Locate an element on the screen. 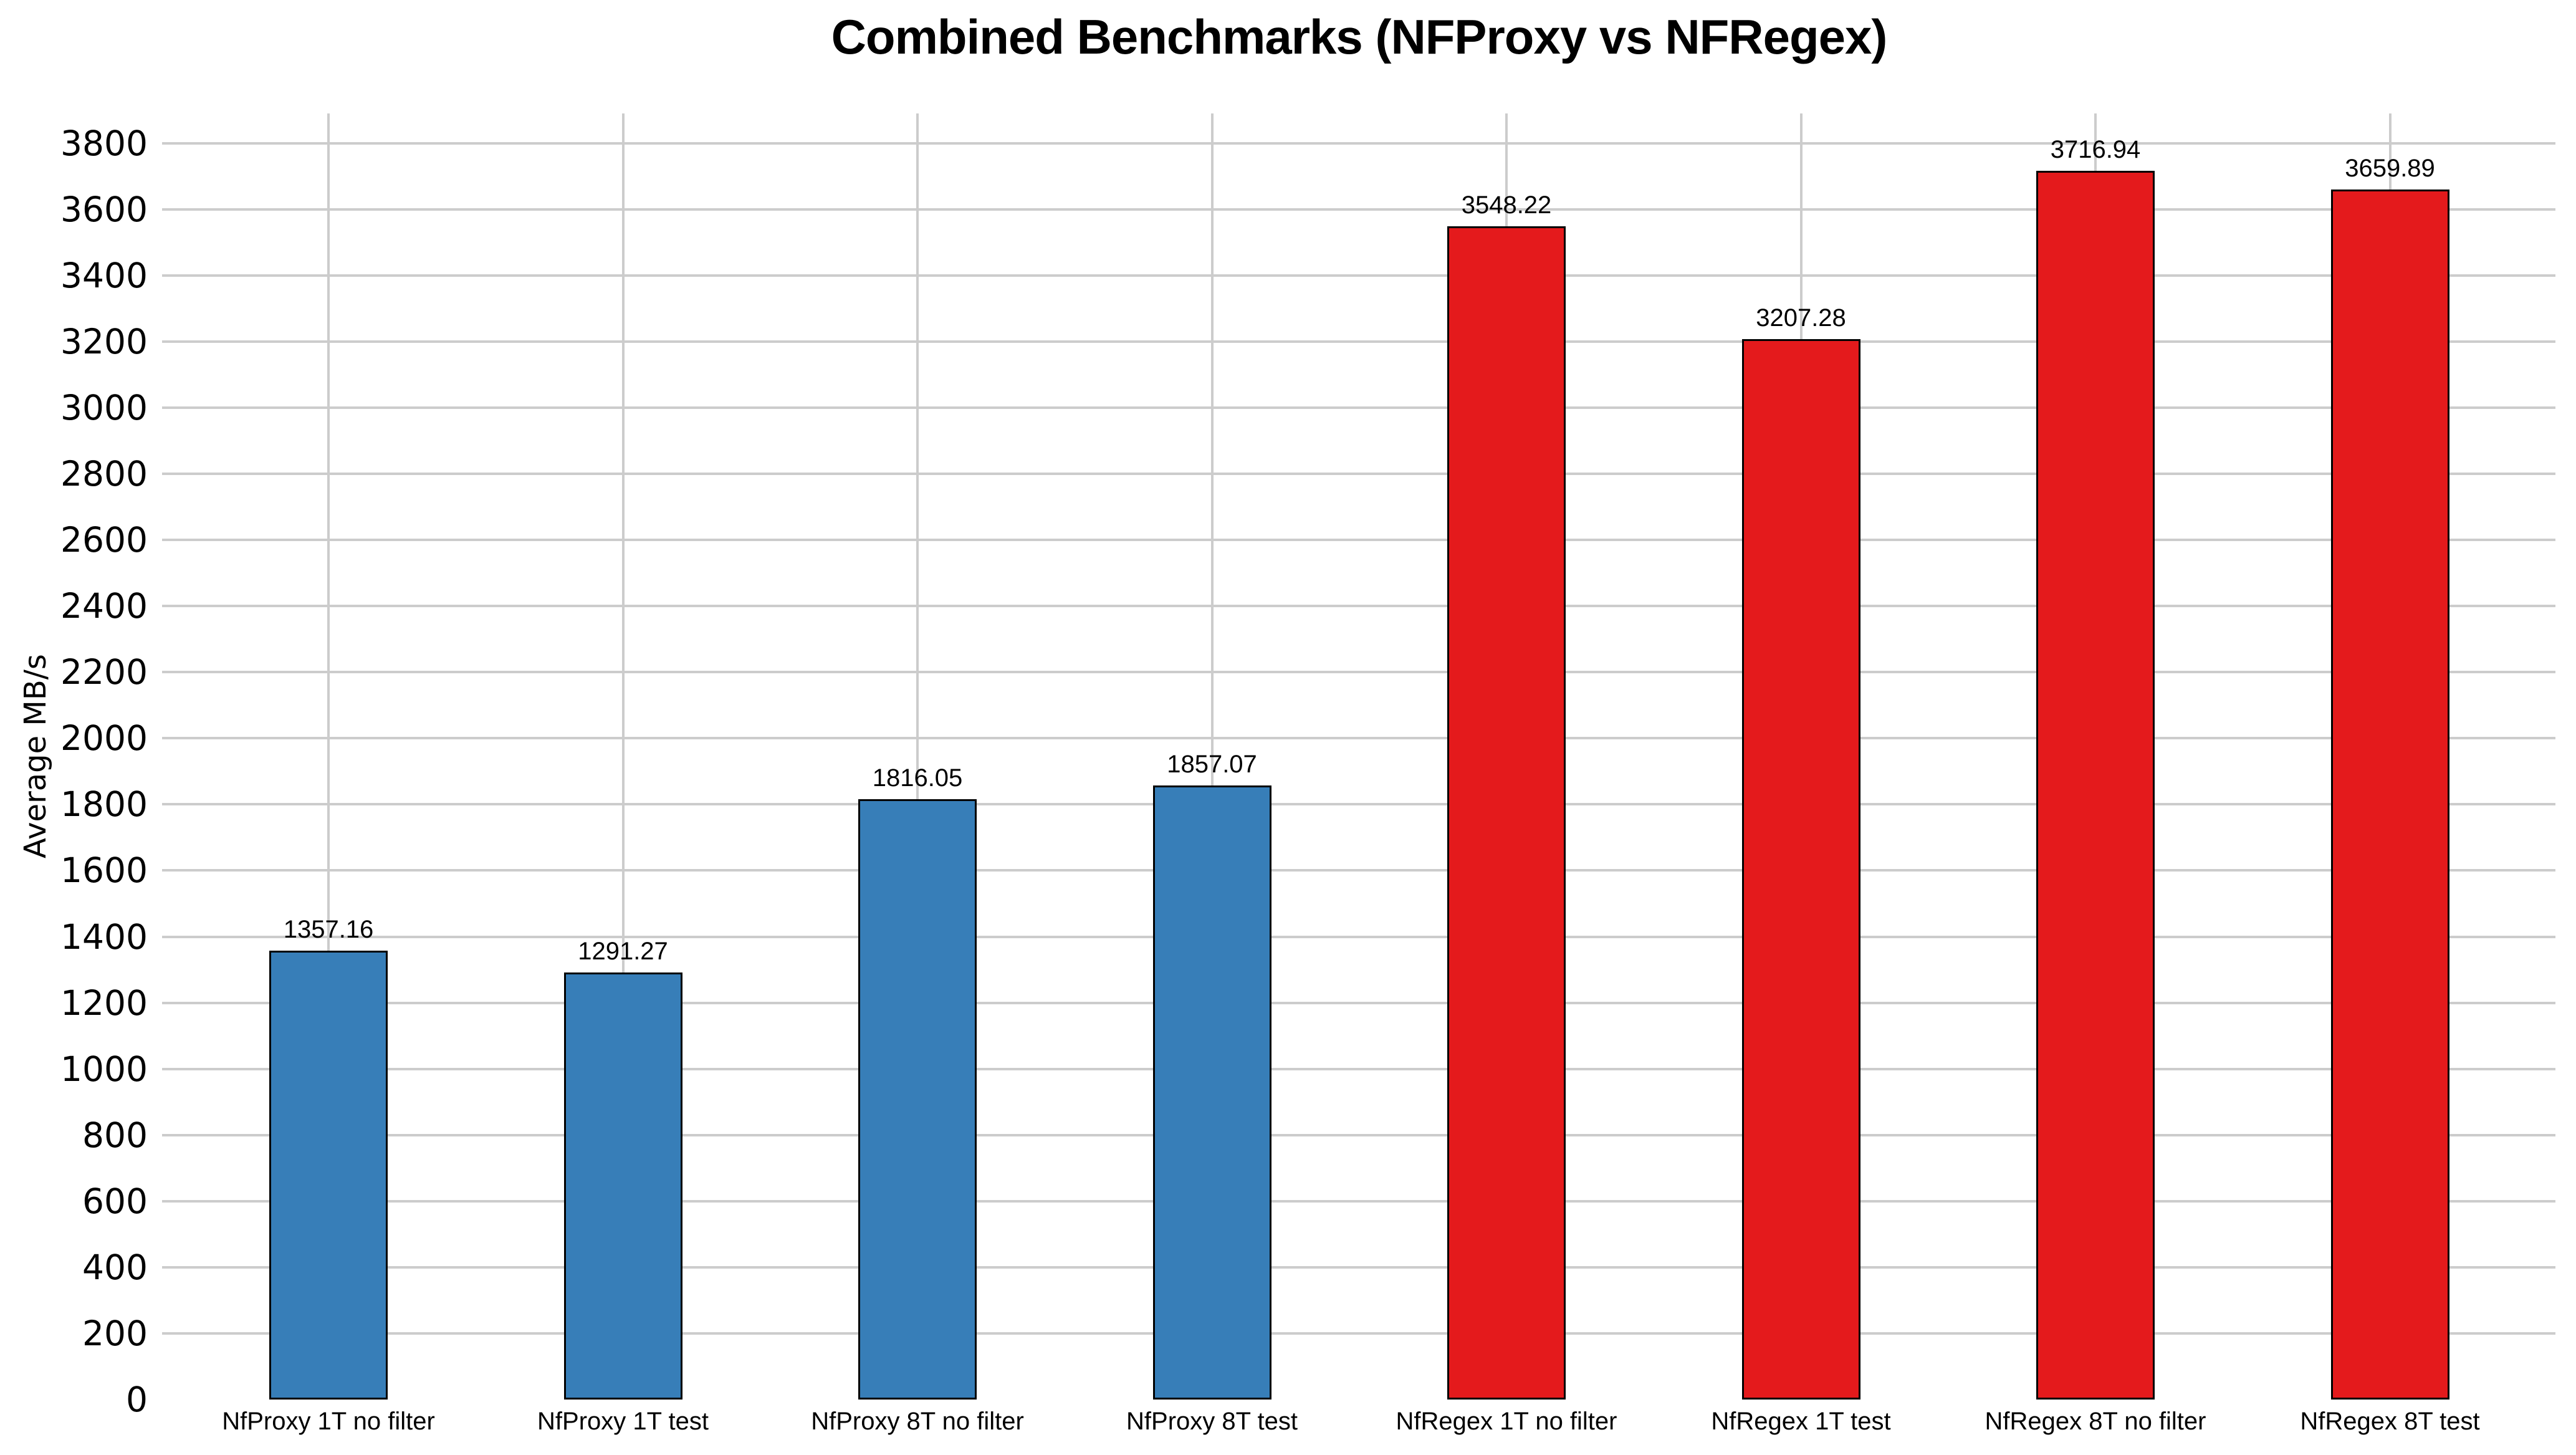 The height and width of the screenshot is (1455, 2576). bar-value-label: 1816.05 is located at coordinates (918, 778).